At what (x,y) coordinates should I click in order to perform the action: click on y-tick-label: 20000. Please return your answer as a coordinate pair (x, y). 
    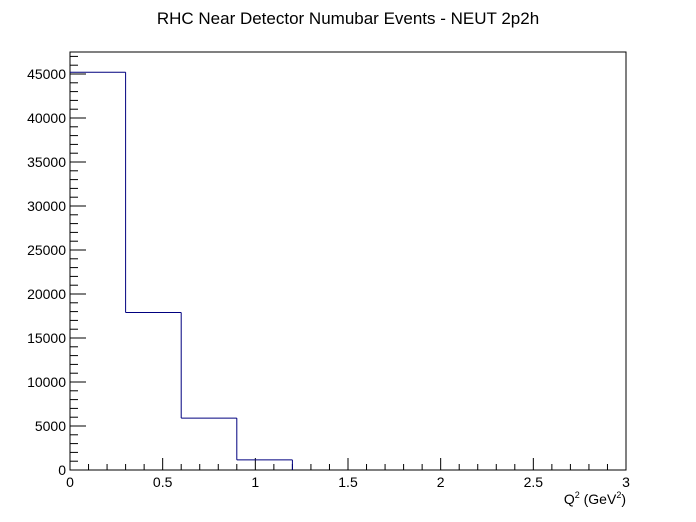
    Looking at the image, I should click on (46, 294).